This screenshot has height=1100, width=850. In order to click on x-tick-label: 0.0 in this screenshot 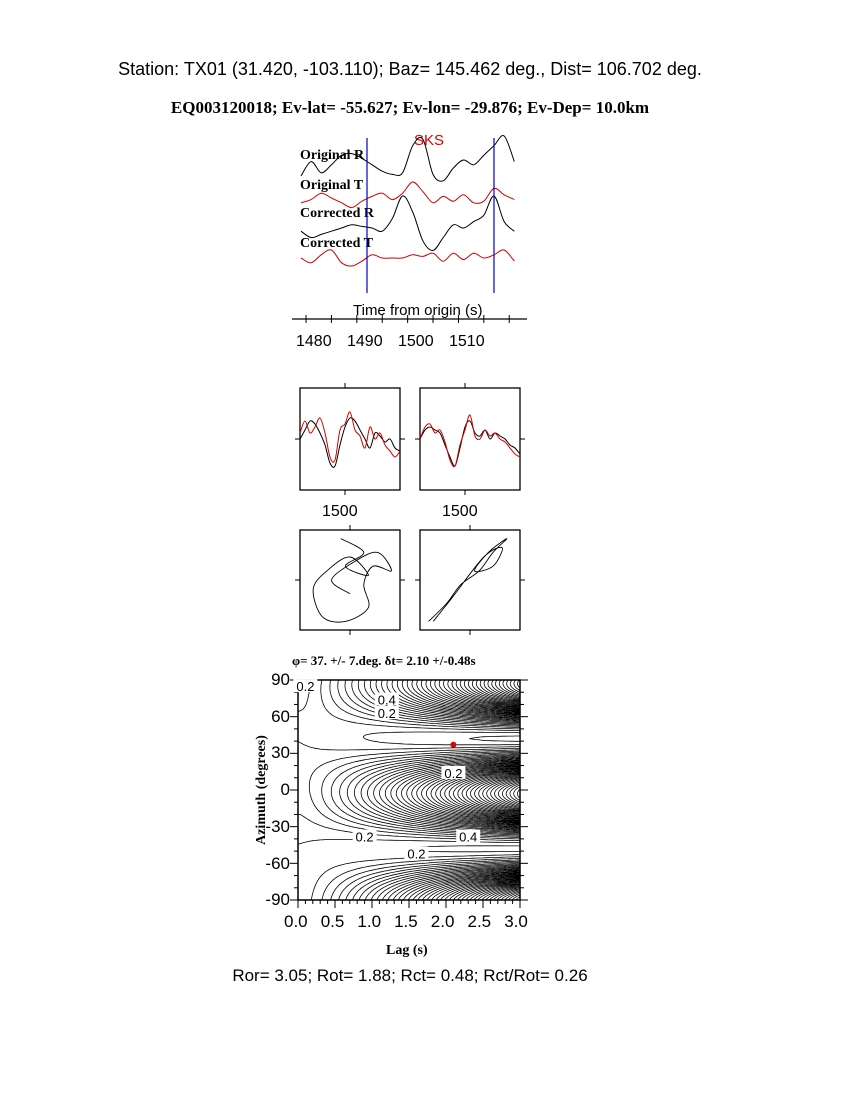, I will do `click(296, 921)`.